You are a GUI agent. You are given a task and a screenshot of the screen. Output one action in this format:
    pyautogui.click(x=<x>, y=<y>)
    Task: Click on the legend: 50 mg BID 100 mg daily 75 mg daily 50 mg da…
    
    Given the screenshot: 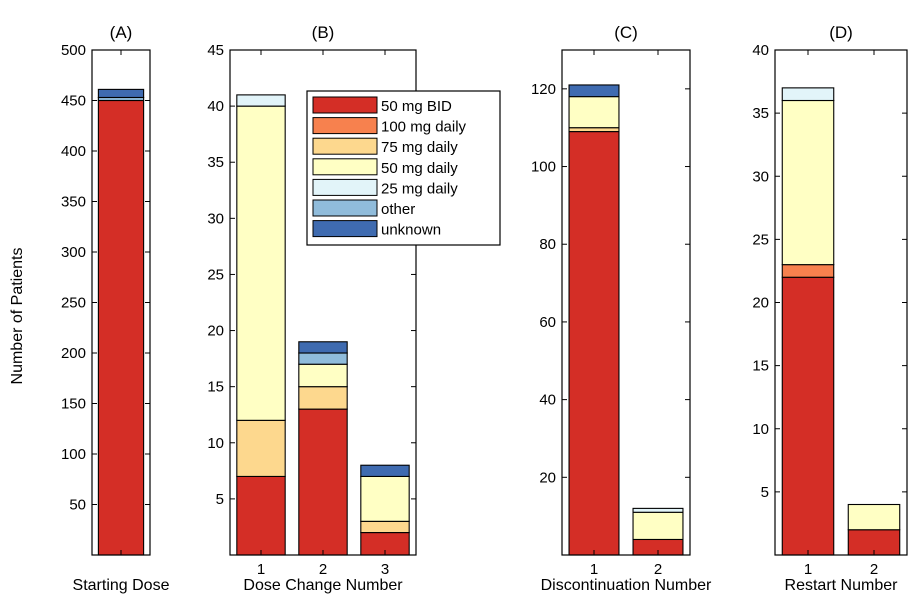 What is the action you would take?
    pyautogui.click(x=403, y=168)
    